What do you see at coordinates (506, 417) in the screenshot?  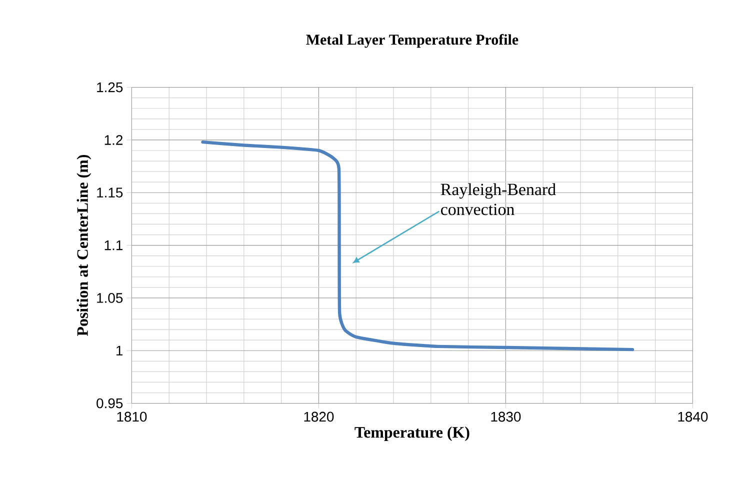 I see `x-tick-label: 1830` at bounding box center [506, 417].